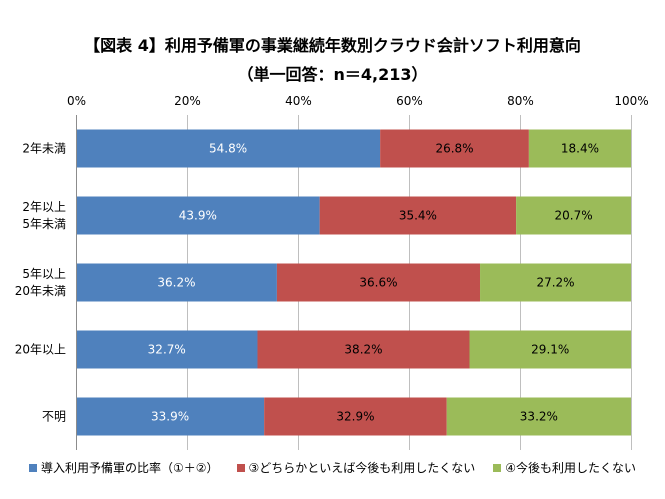 The image size is (665, 499). I want to click on legend-item: ③どちらかといえば今後も利用したくない, so click(356, 467).